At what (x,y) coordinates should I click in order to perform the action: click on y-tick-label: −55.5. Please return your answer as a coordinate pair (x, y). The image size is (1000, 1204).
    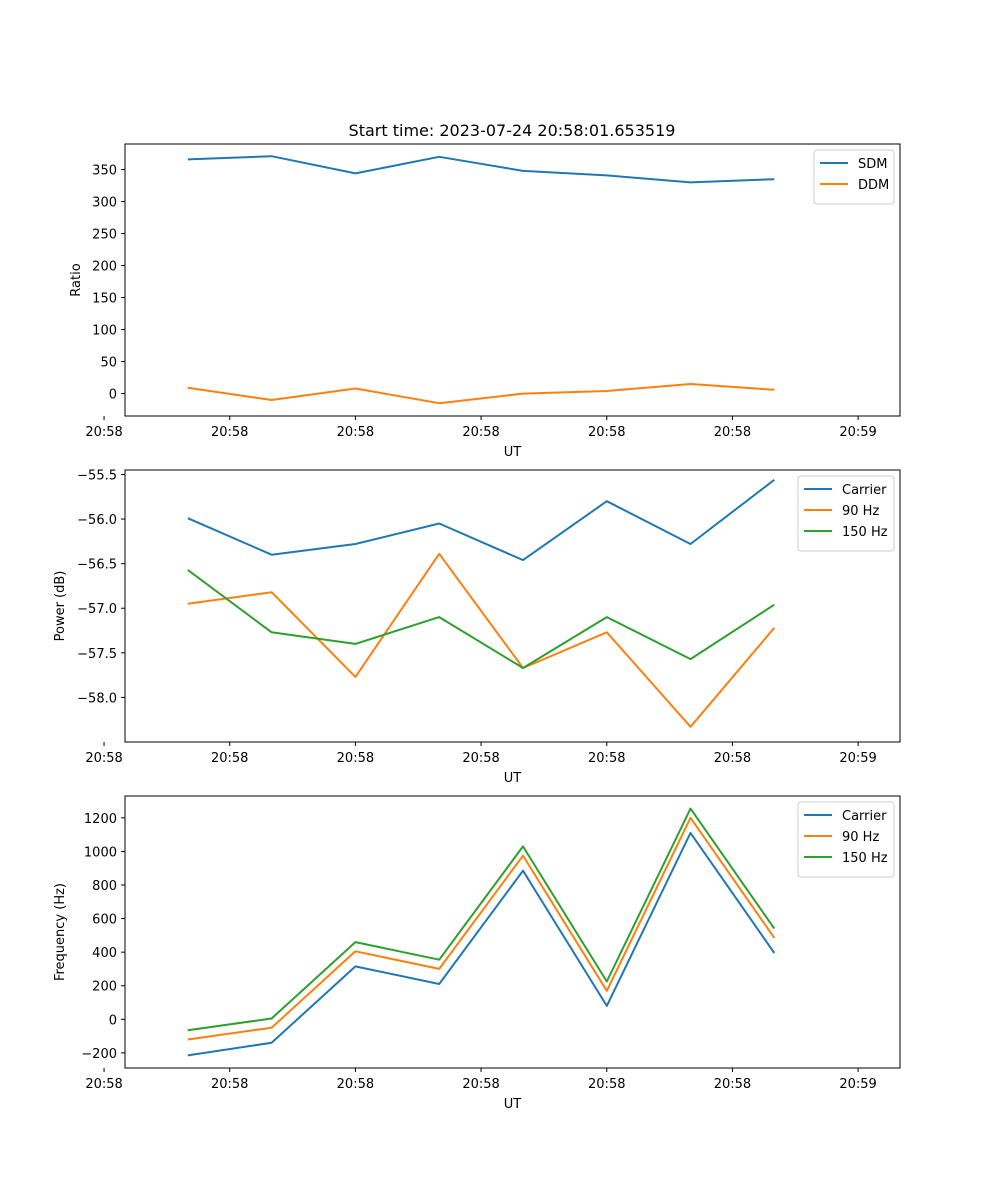
    Looking at the image, I should click on (97, 475).